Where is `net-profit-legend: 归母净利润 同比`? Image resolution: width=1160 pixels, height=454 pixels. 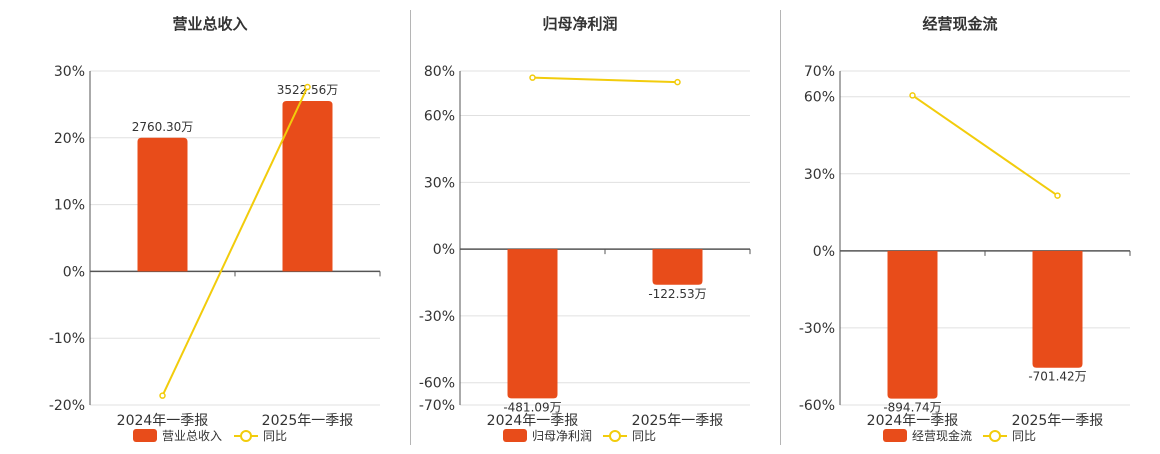
net-profit-legend: 归母净利润 同比 is located at coordinates (579, 436).